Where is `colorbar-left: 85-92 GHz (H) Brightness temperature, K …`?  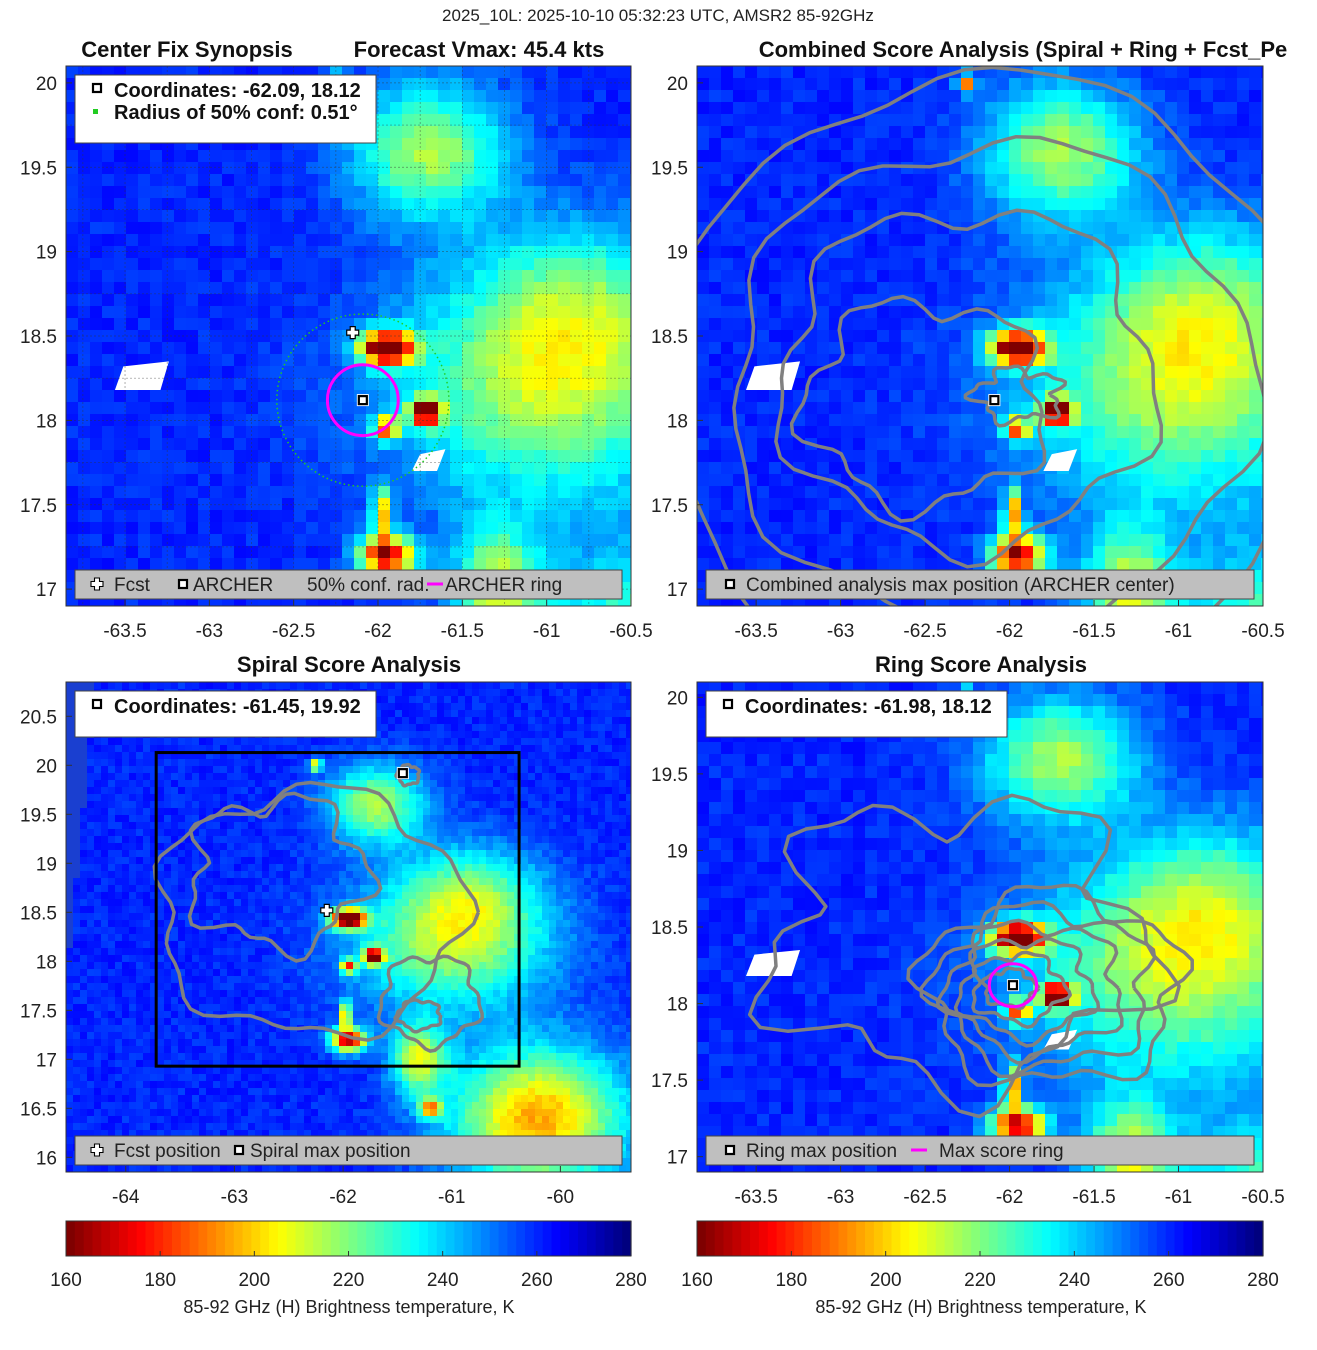
colorbar-left: 85-92 GHz (H) Brightness temperature, K … is located at coordinates (348, 1268).